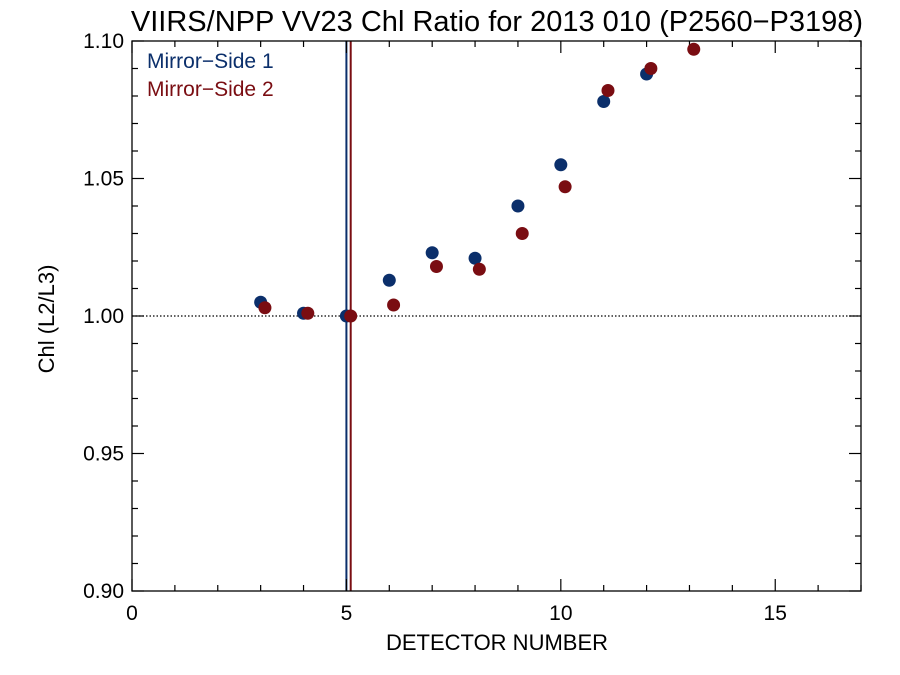 The width and height of the screenshot is (900, 675). What do you see at coordinates (103, 454) in the screenshot?
I see `y-tick-label: 0.95` at bounding box center [103, 454].